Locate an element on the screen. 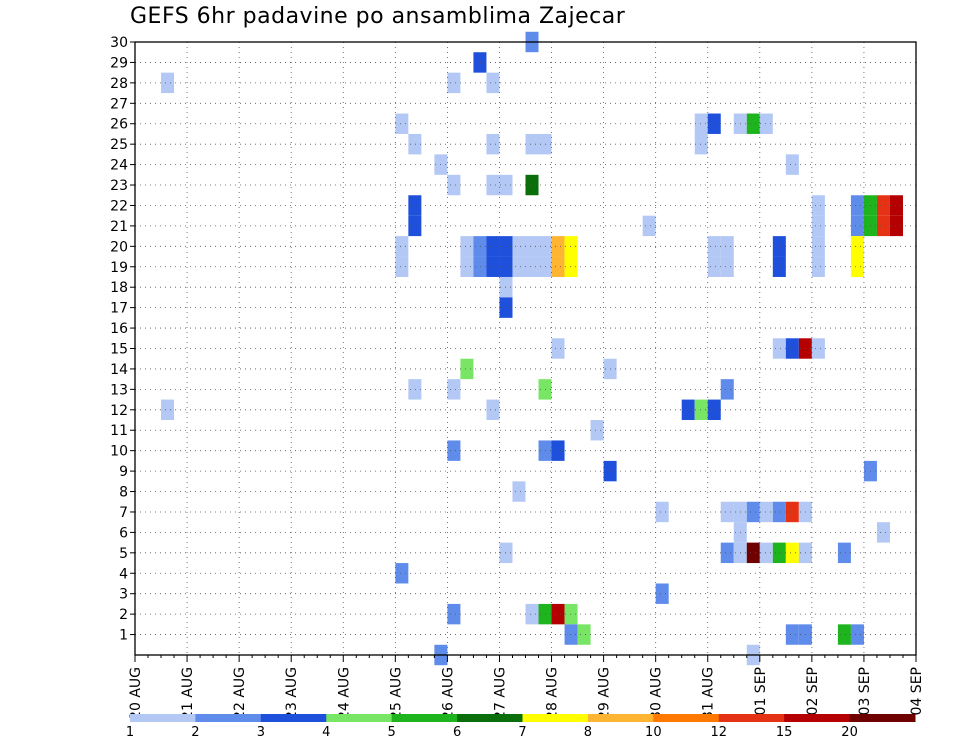 The width and height of the screenshot is (960, 742). y-tick-label: 26 is located at coordinates (119, 125).